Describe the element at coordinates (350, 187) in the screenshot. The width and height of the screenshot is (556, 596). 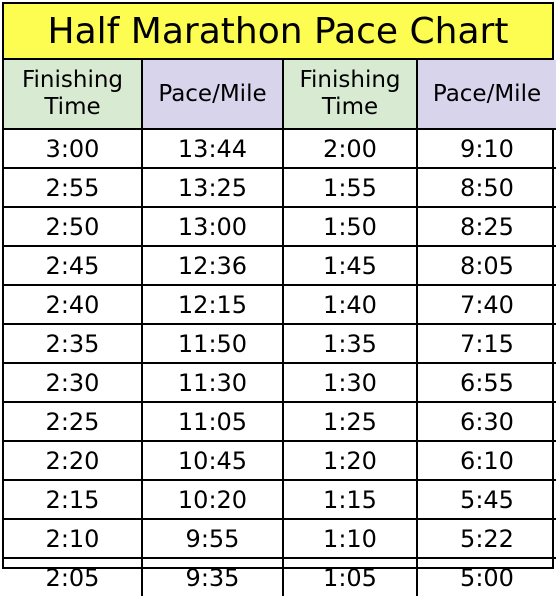
I see `finishing-time-cell: 1:55` at that location.